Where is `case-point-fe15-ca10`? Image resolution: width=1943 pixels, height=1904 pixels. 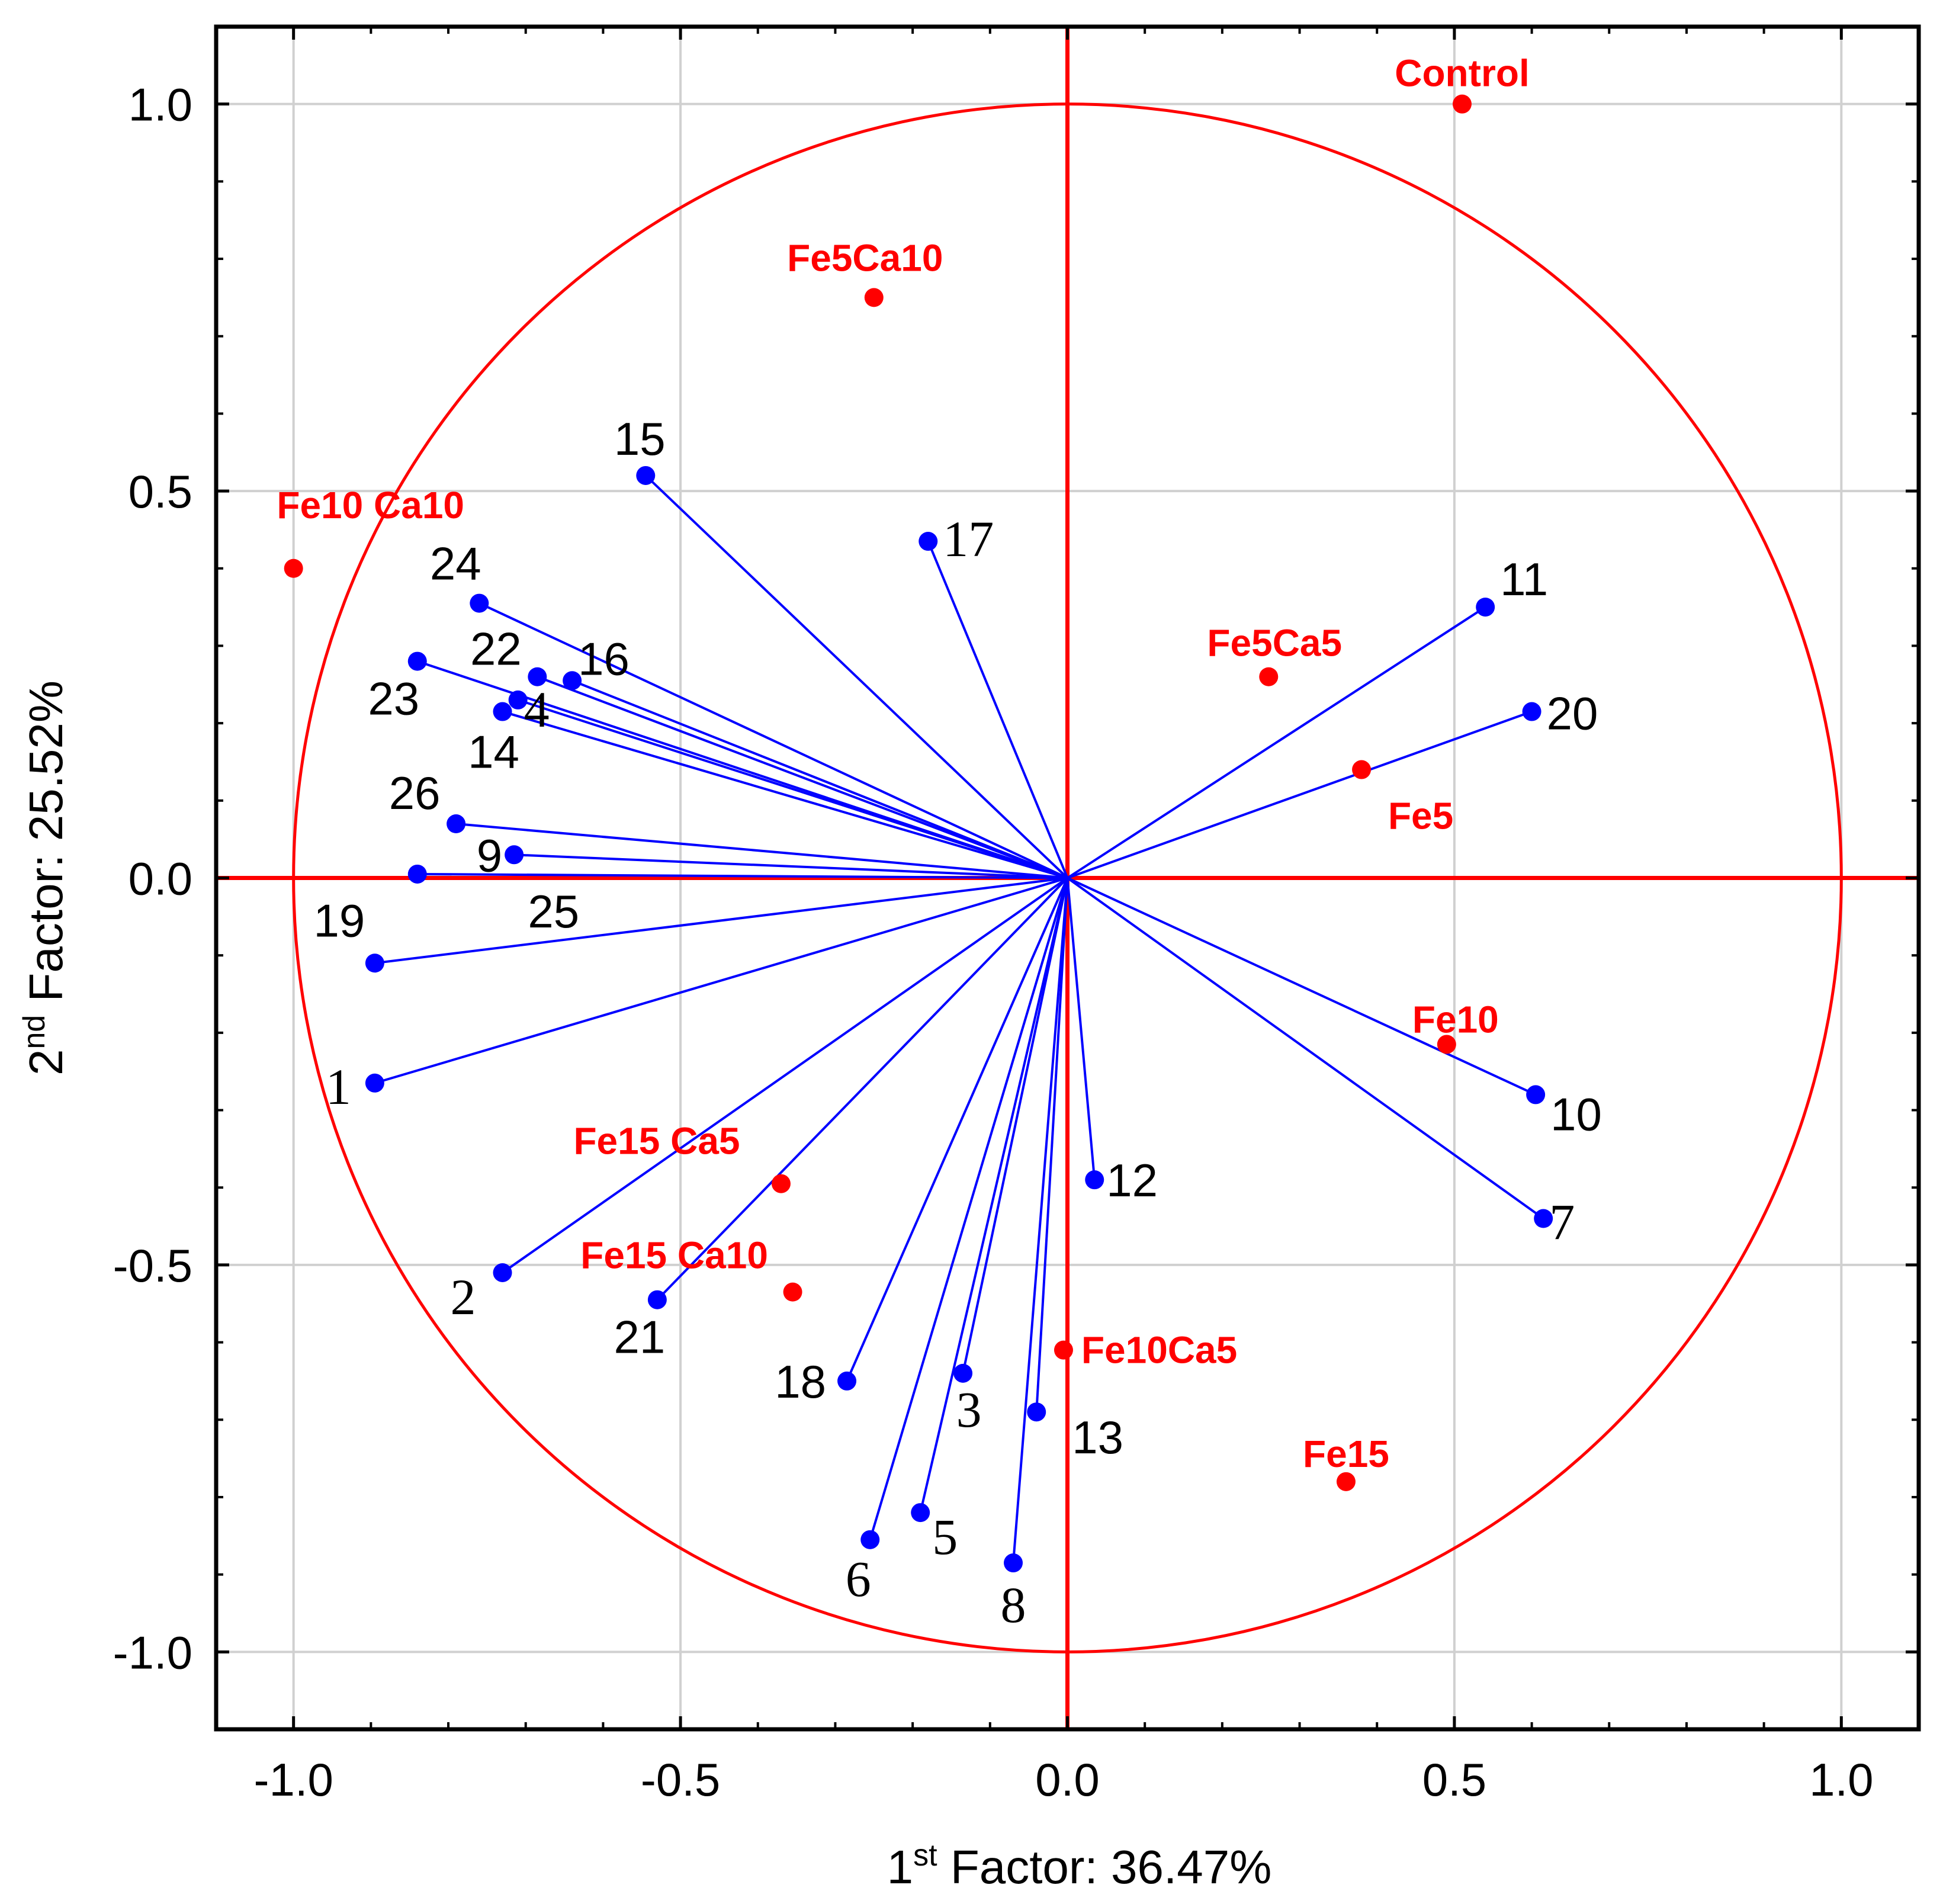 case-point-fe15-ca10 is located at coordinates (793, 1292).